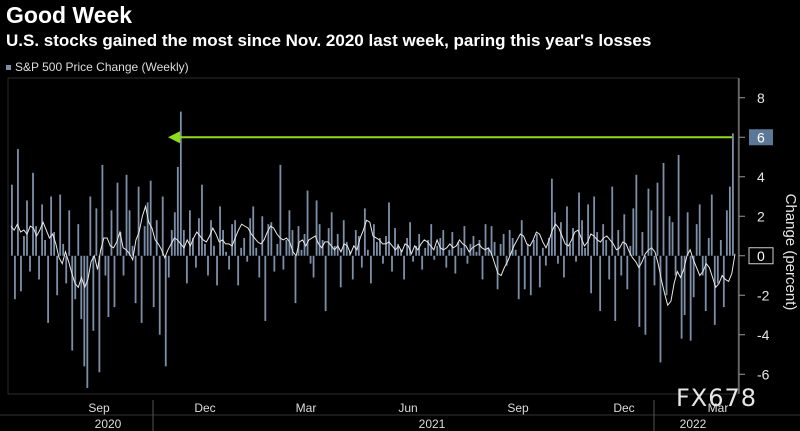 This screenshot has width=800, height=431. I want to click on y-tick-label: 2, so click(761, 216).